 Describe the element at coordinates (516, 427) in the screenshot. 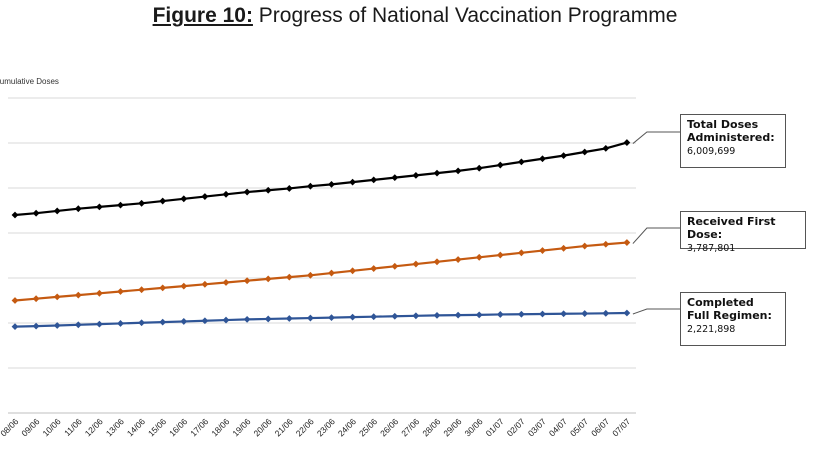

I see `x-tick-label: 02/07` at that location.